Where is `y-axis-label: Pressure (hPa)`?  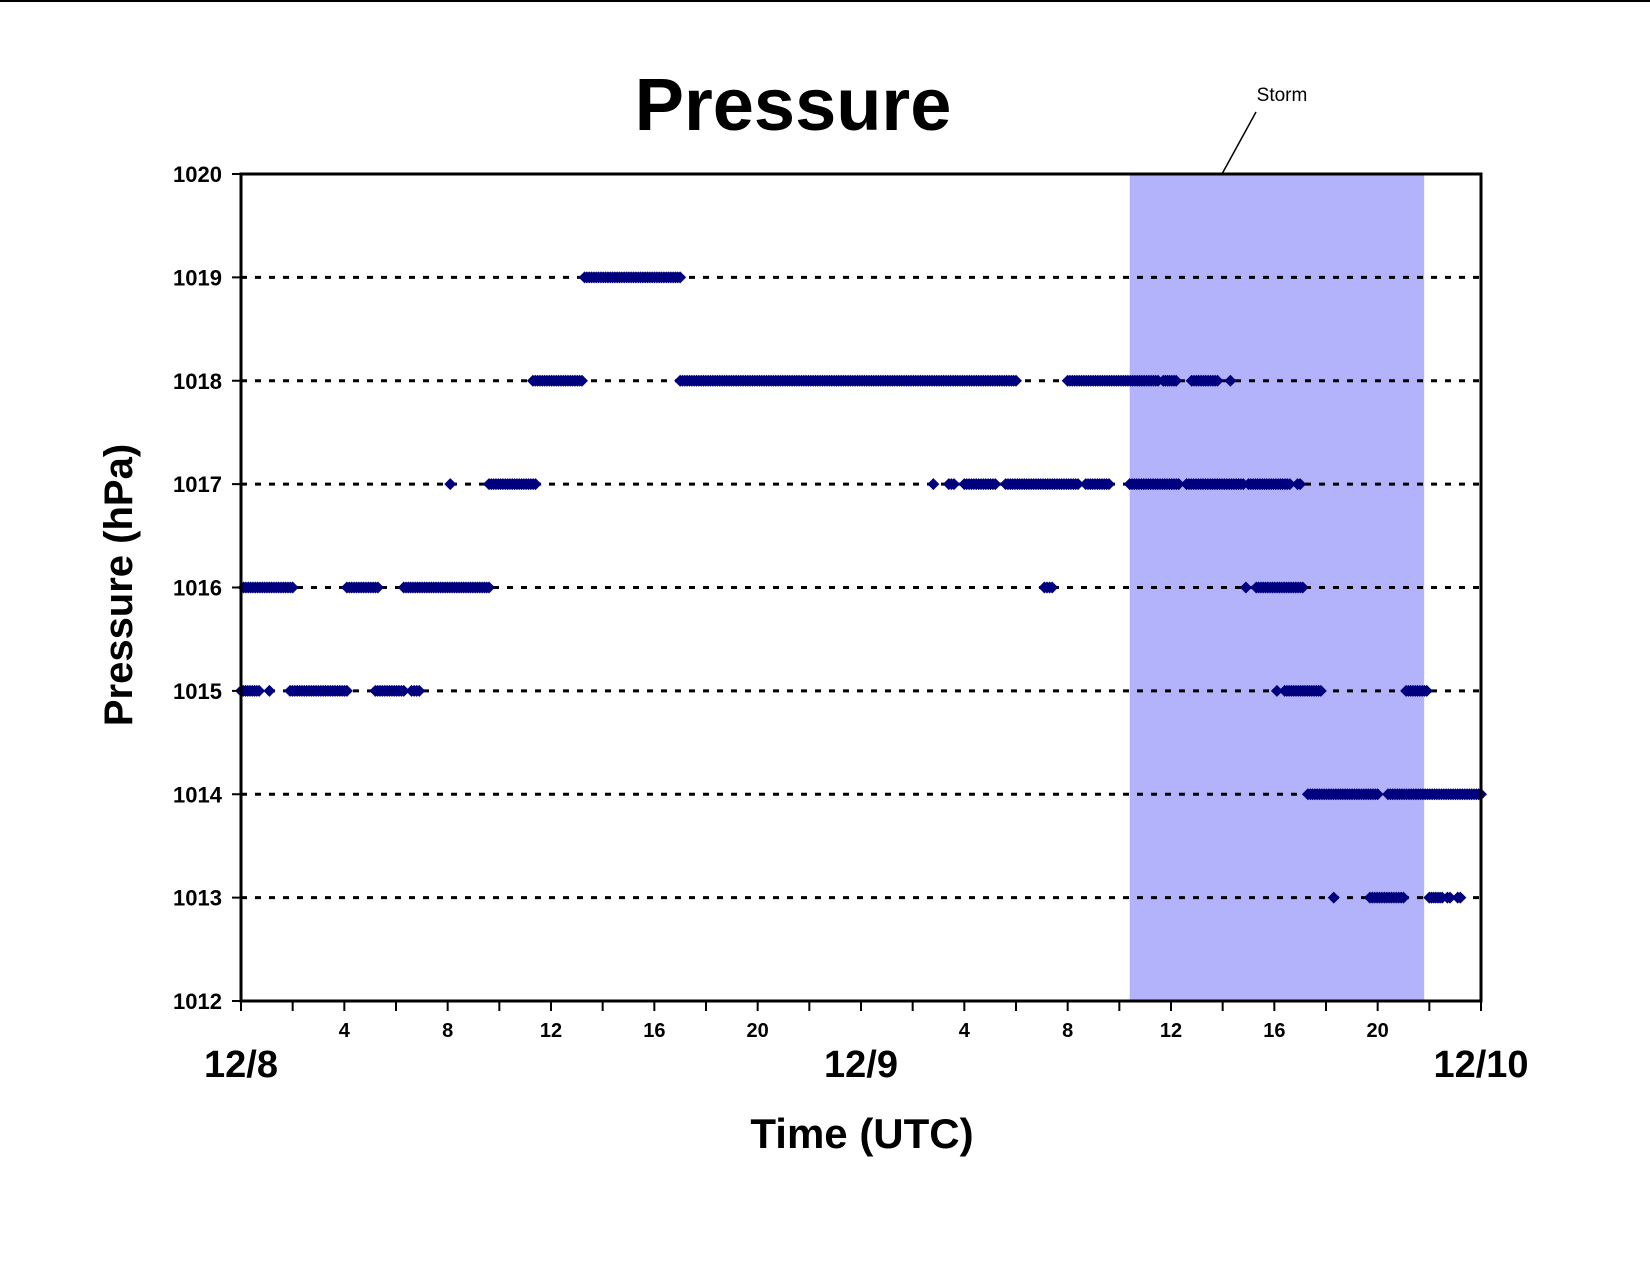
y-axis-label: Pressure (hPa) is located at coordinates (119, 585).